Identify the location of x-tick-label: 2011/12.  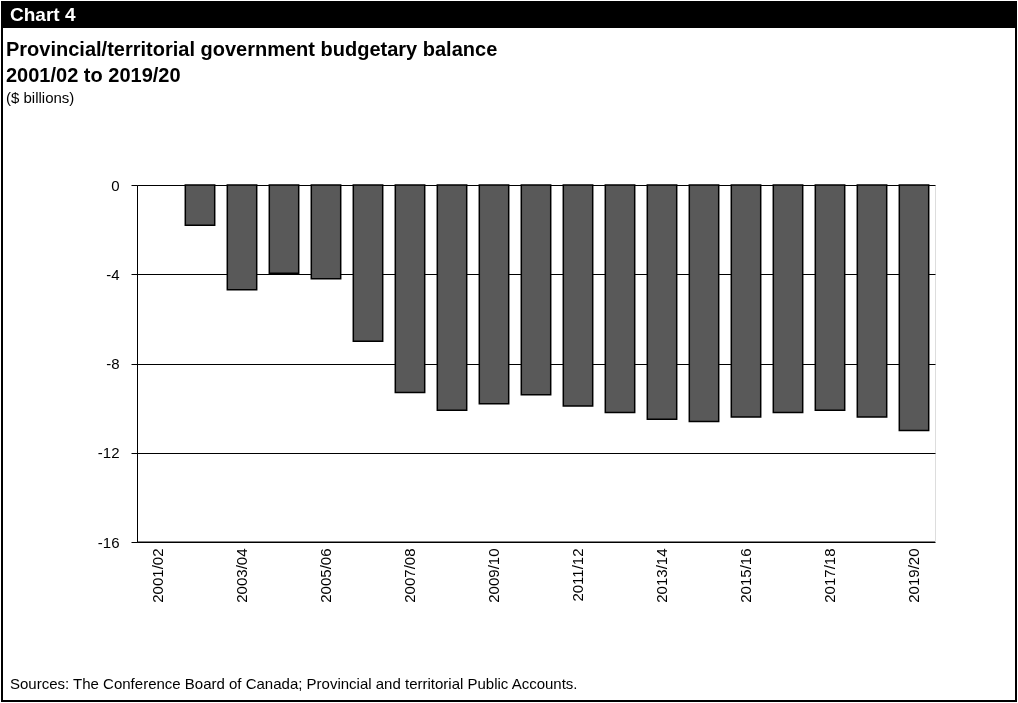
(577, 575).